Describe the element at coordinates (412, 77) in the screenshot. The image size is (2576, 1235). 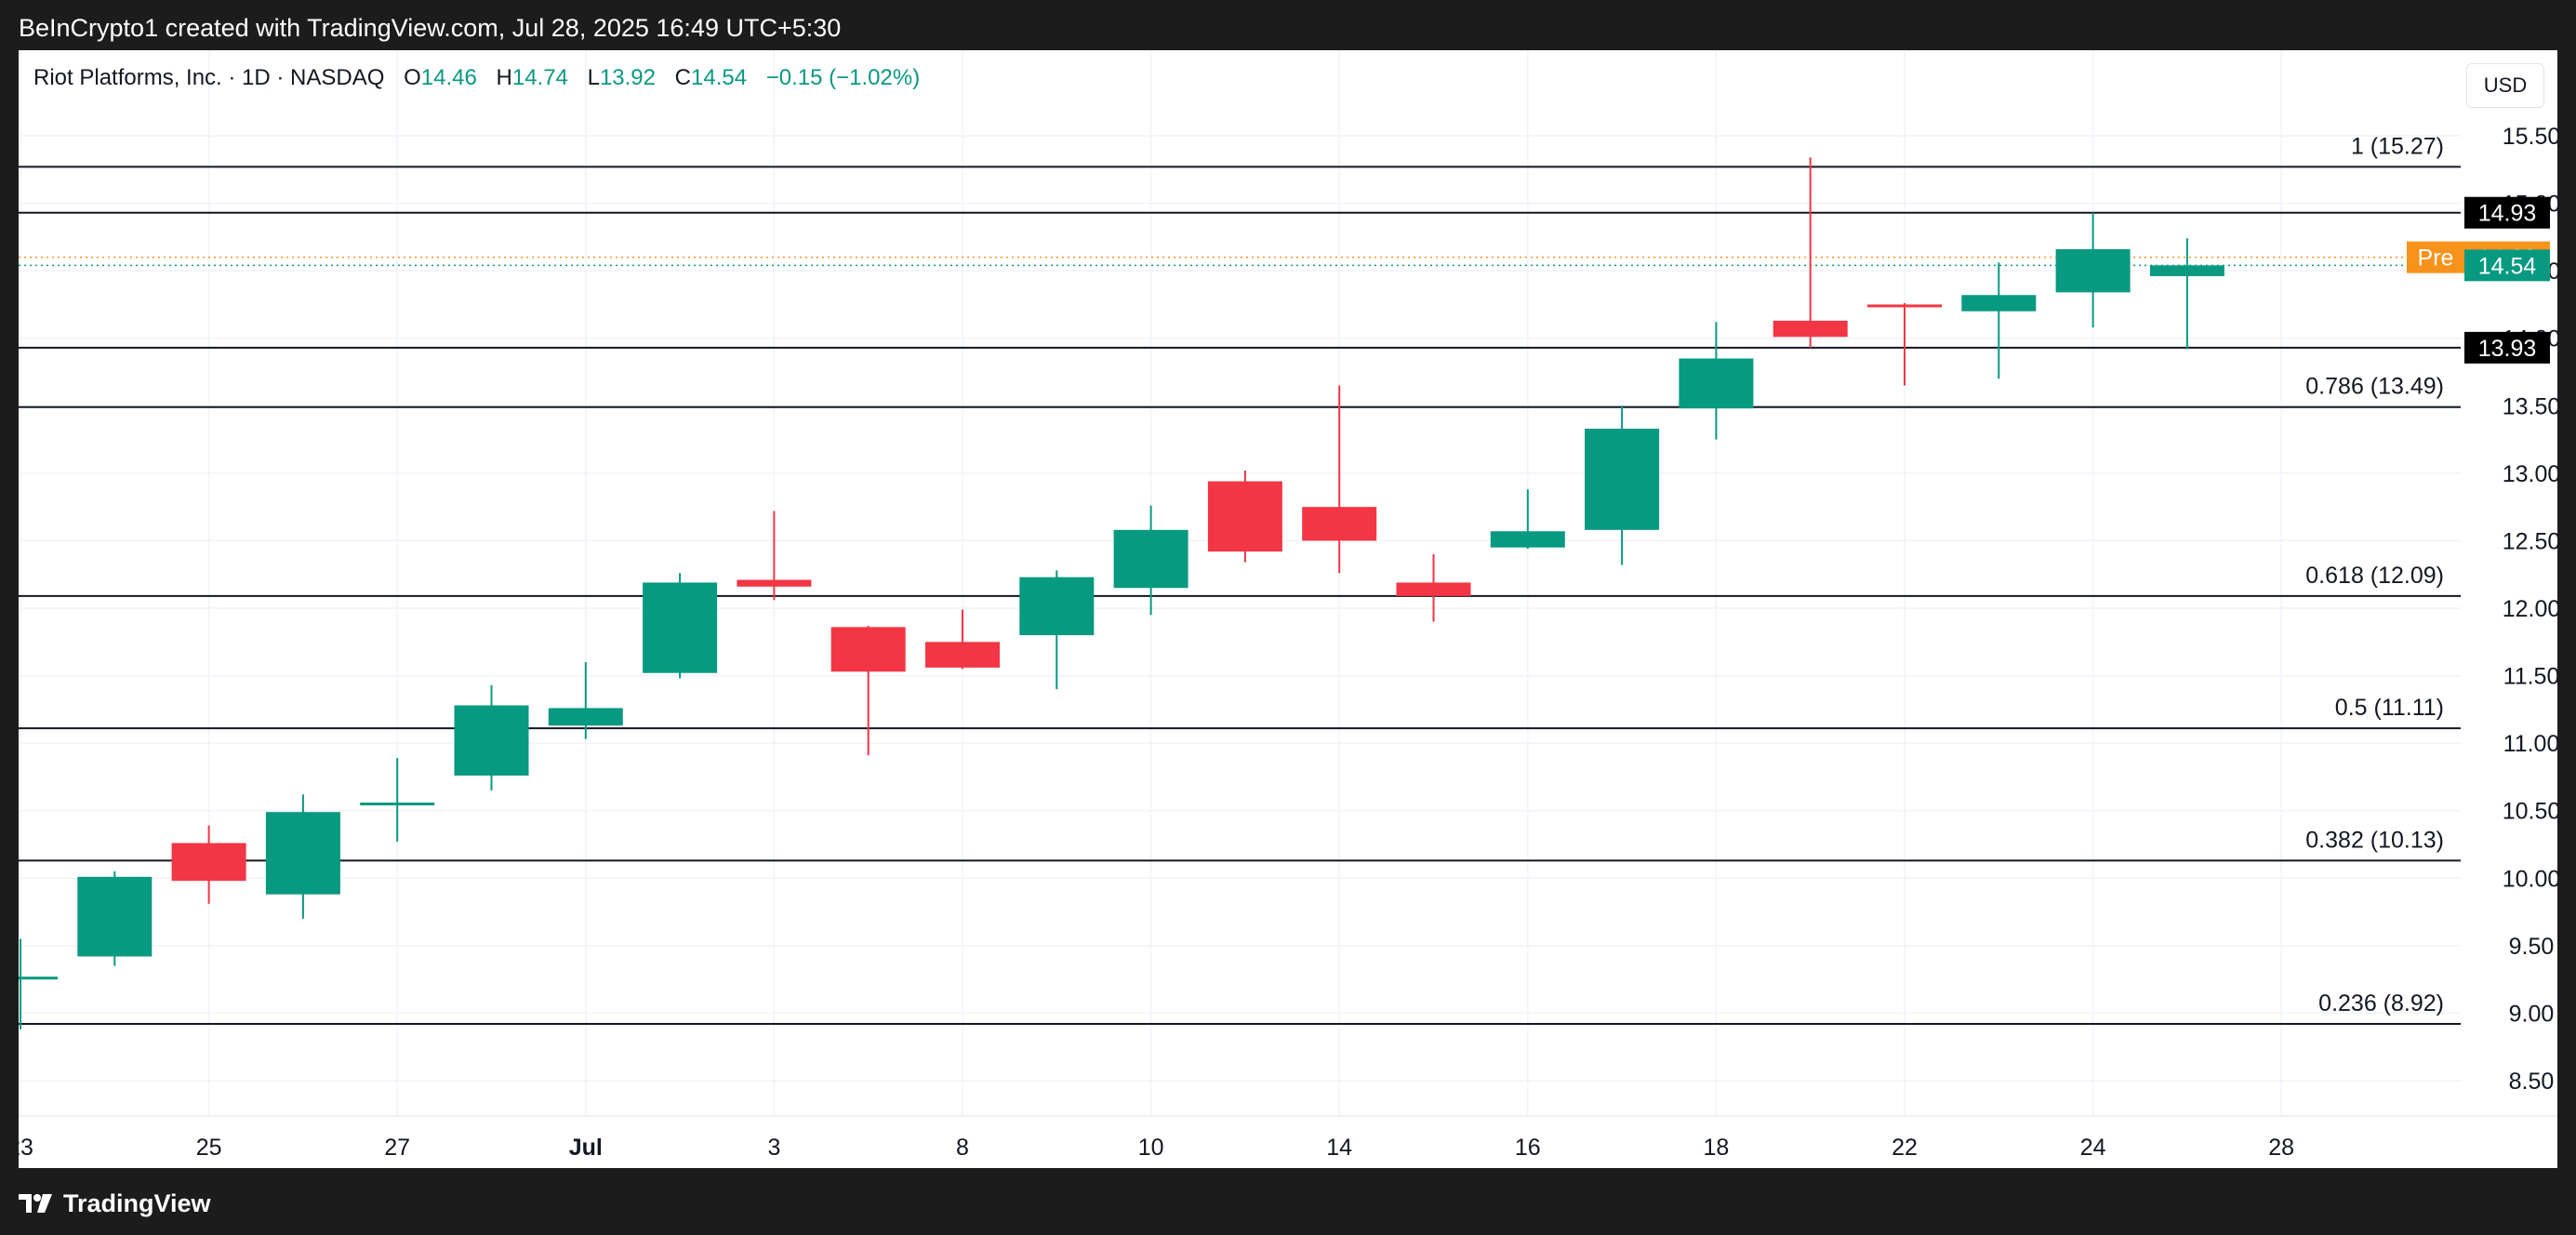
I see `open-label: O` at that location.